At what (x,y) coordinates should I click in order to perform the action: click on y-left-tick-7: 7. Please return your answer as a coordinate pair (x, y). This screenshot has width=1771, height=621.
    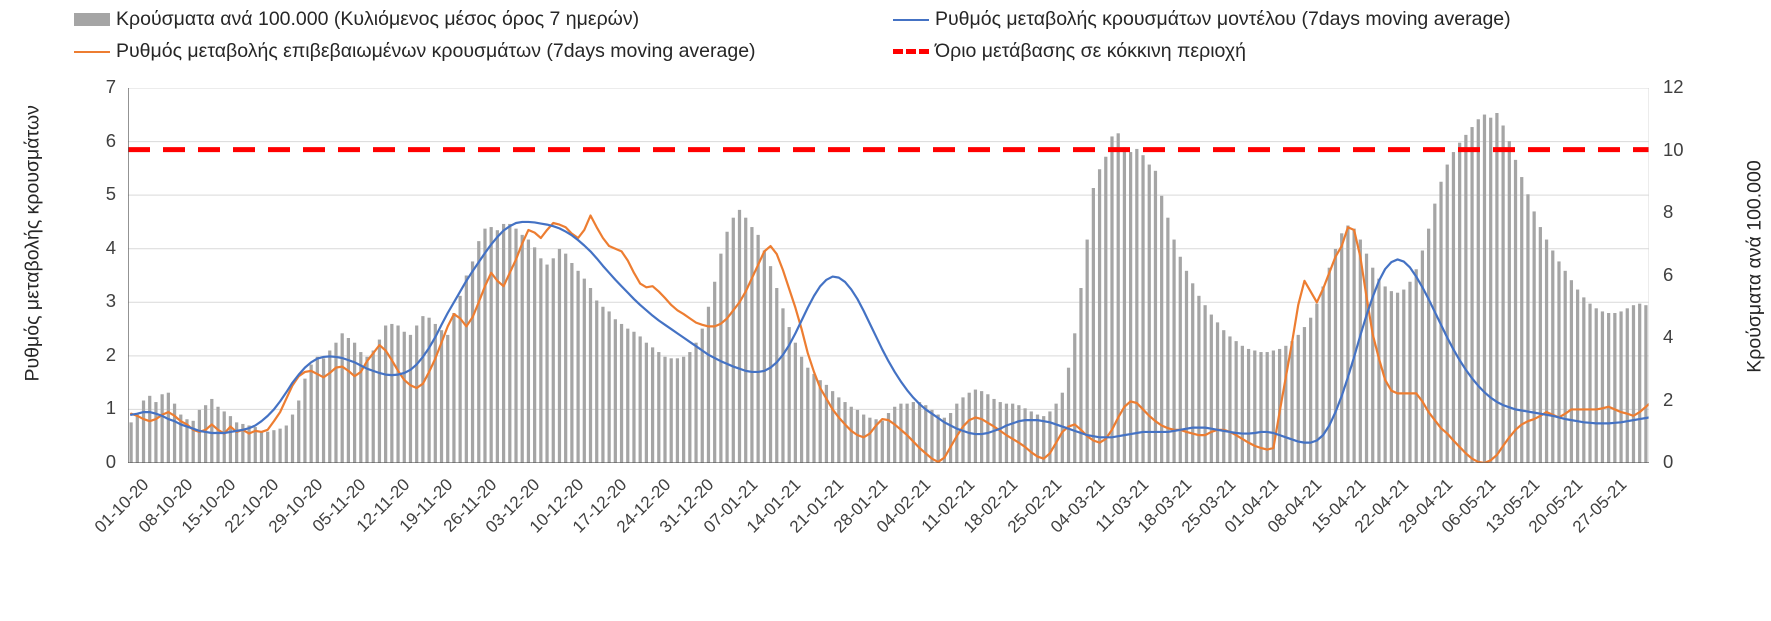
    Looking at the image, I should click on (110, 86).